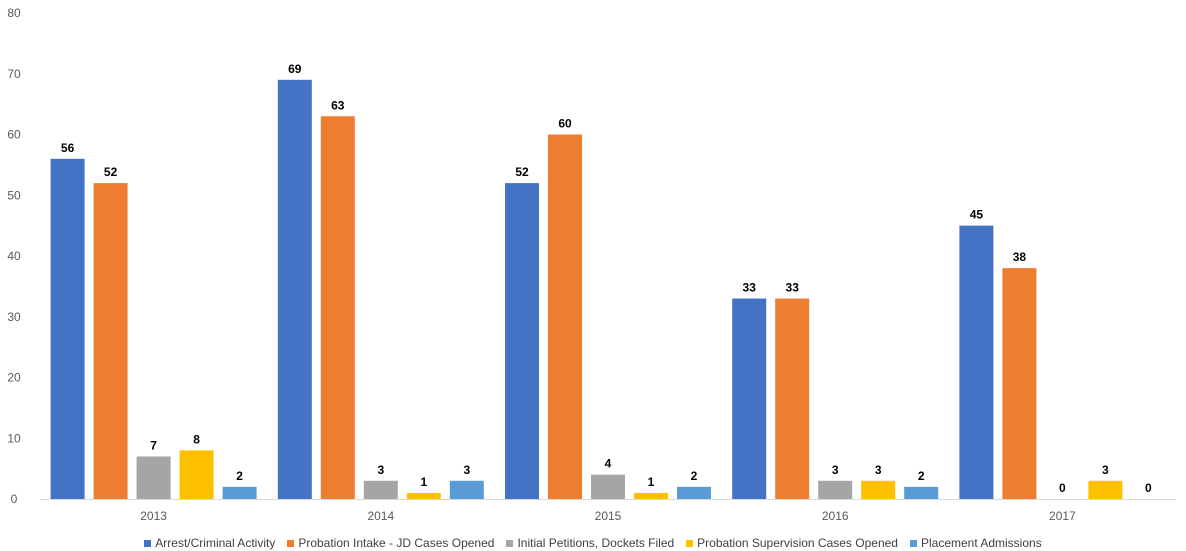 The height and width of the screenshot is (551, 1186). Describe the element at coordinates (565, 124) in the screenshot. I see `data-label: 60` at that location.